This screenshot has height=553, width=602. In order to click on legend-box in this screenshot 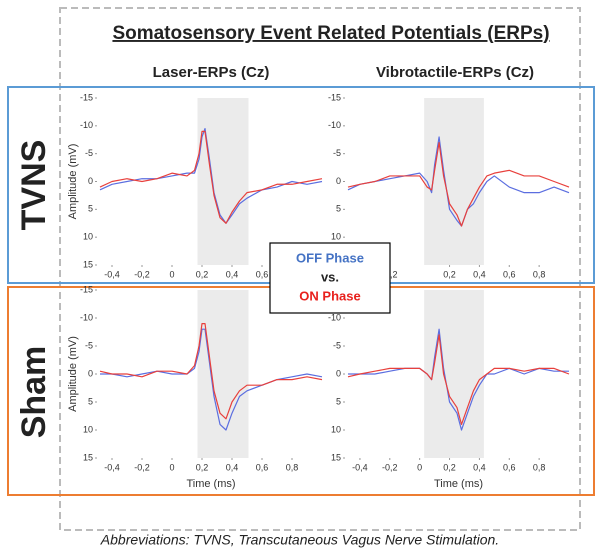, I will do `click(330, 278)`.